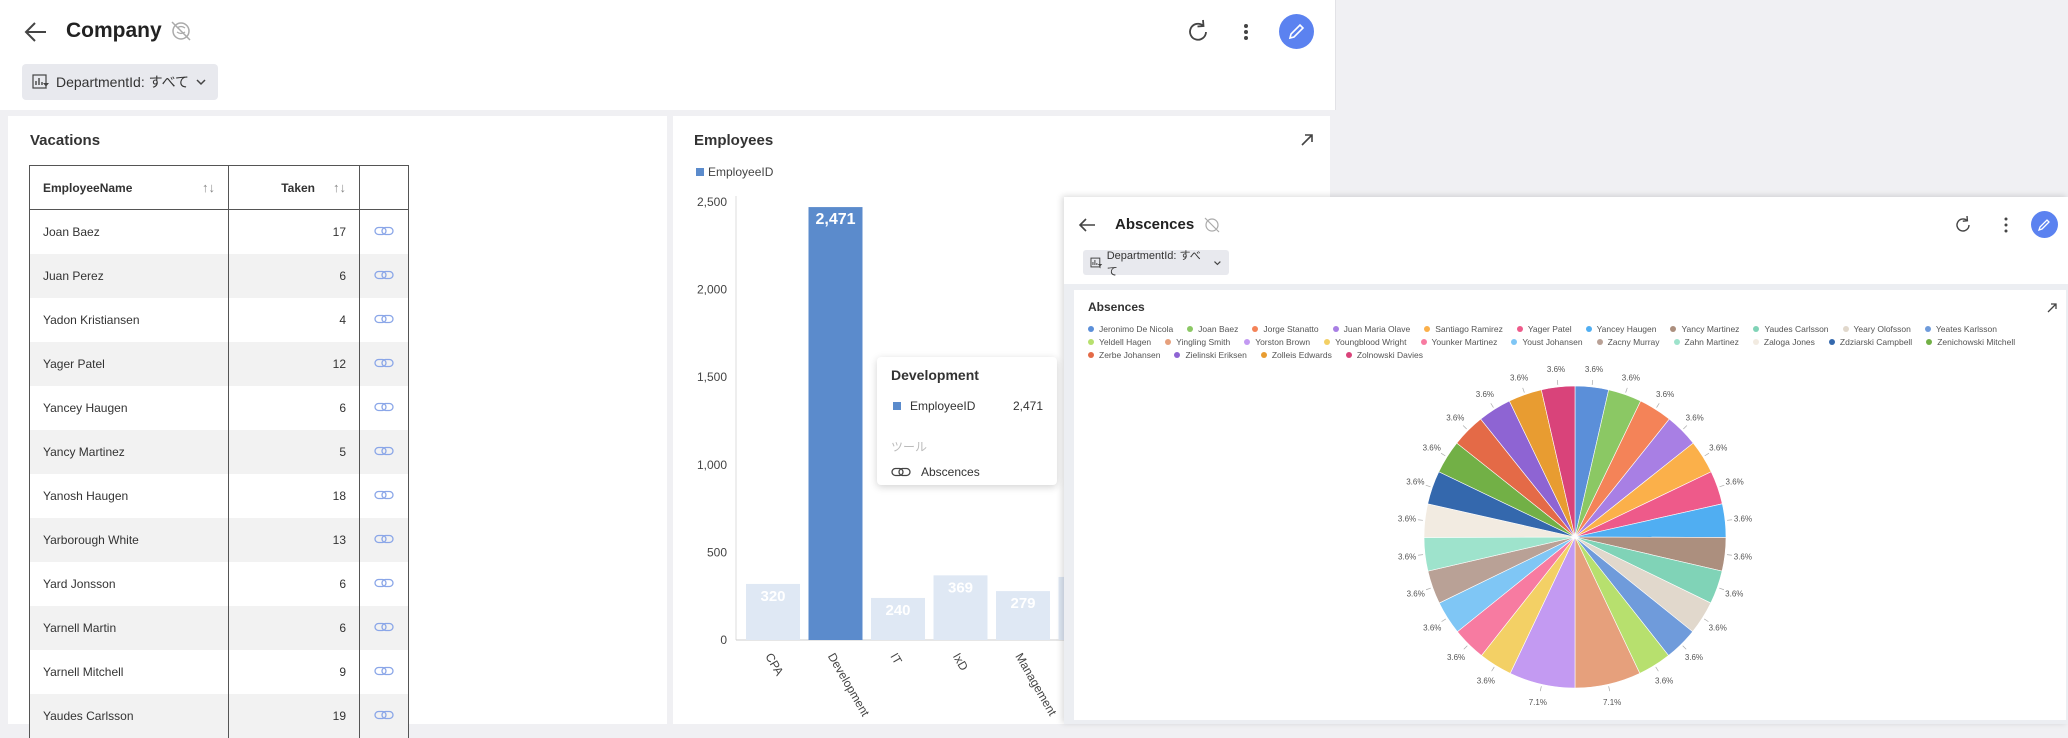 The width and height of the screenshot is (2068, 738). What do you see at coordinates (1960, 329) in the screenshot?
I see `legend-item: Yeates Karlsson` at bounding box center [1960, 329].